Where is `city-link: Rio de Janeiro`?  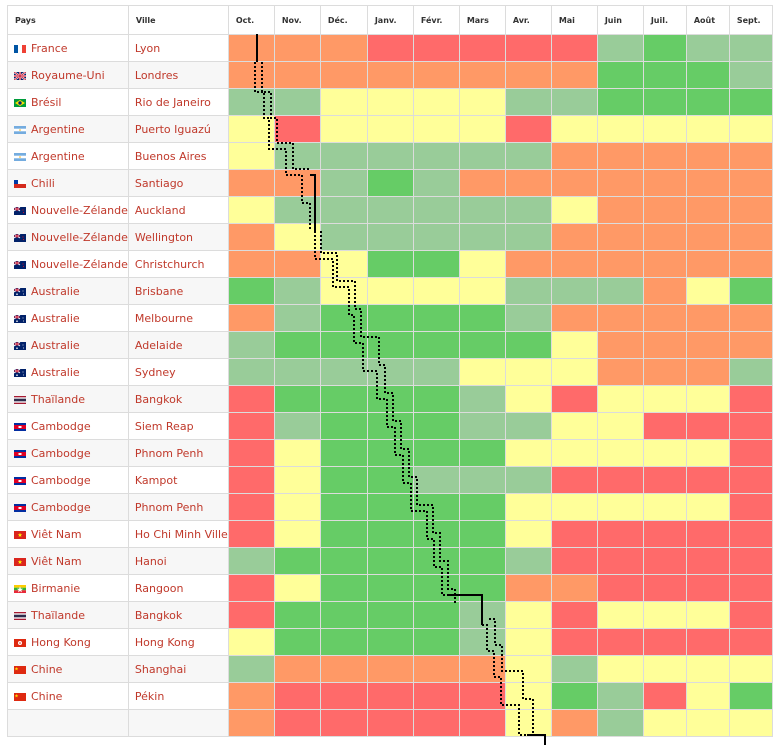
city-link: Rio de Janeiro is located at coordinates (172, 102).